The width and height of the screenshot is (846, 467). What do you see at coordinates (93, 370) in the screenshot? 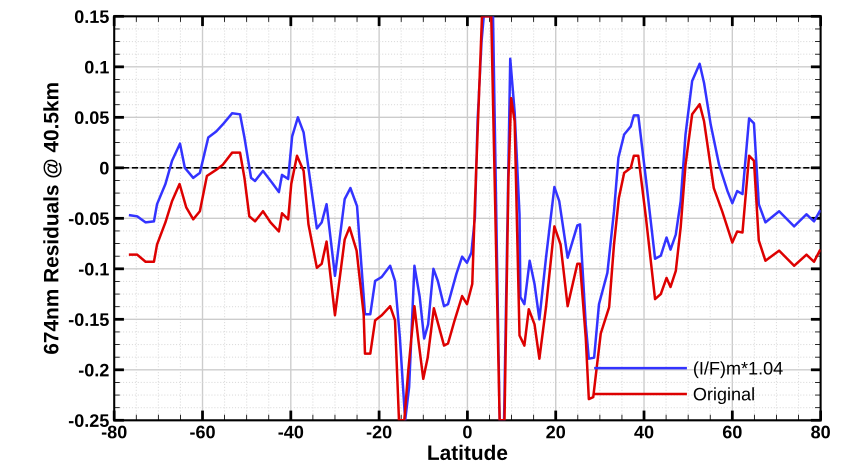
I see `y-tick-label: -0.2` at bounding box center [93, 370].